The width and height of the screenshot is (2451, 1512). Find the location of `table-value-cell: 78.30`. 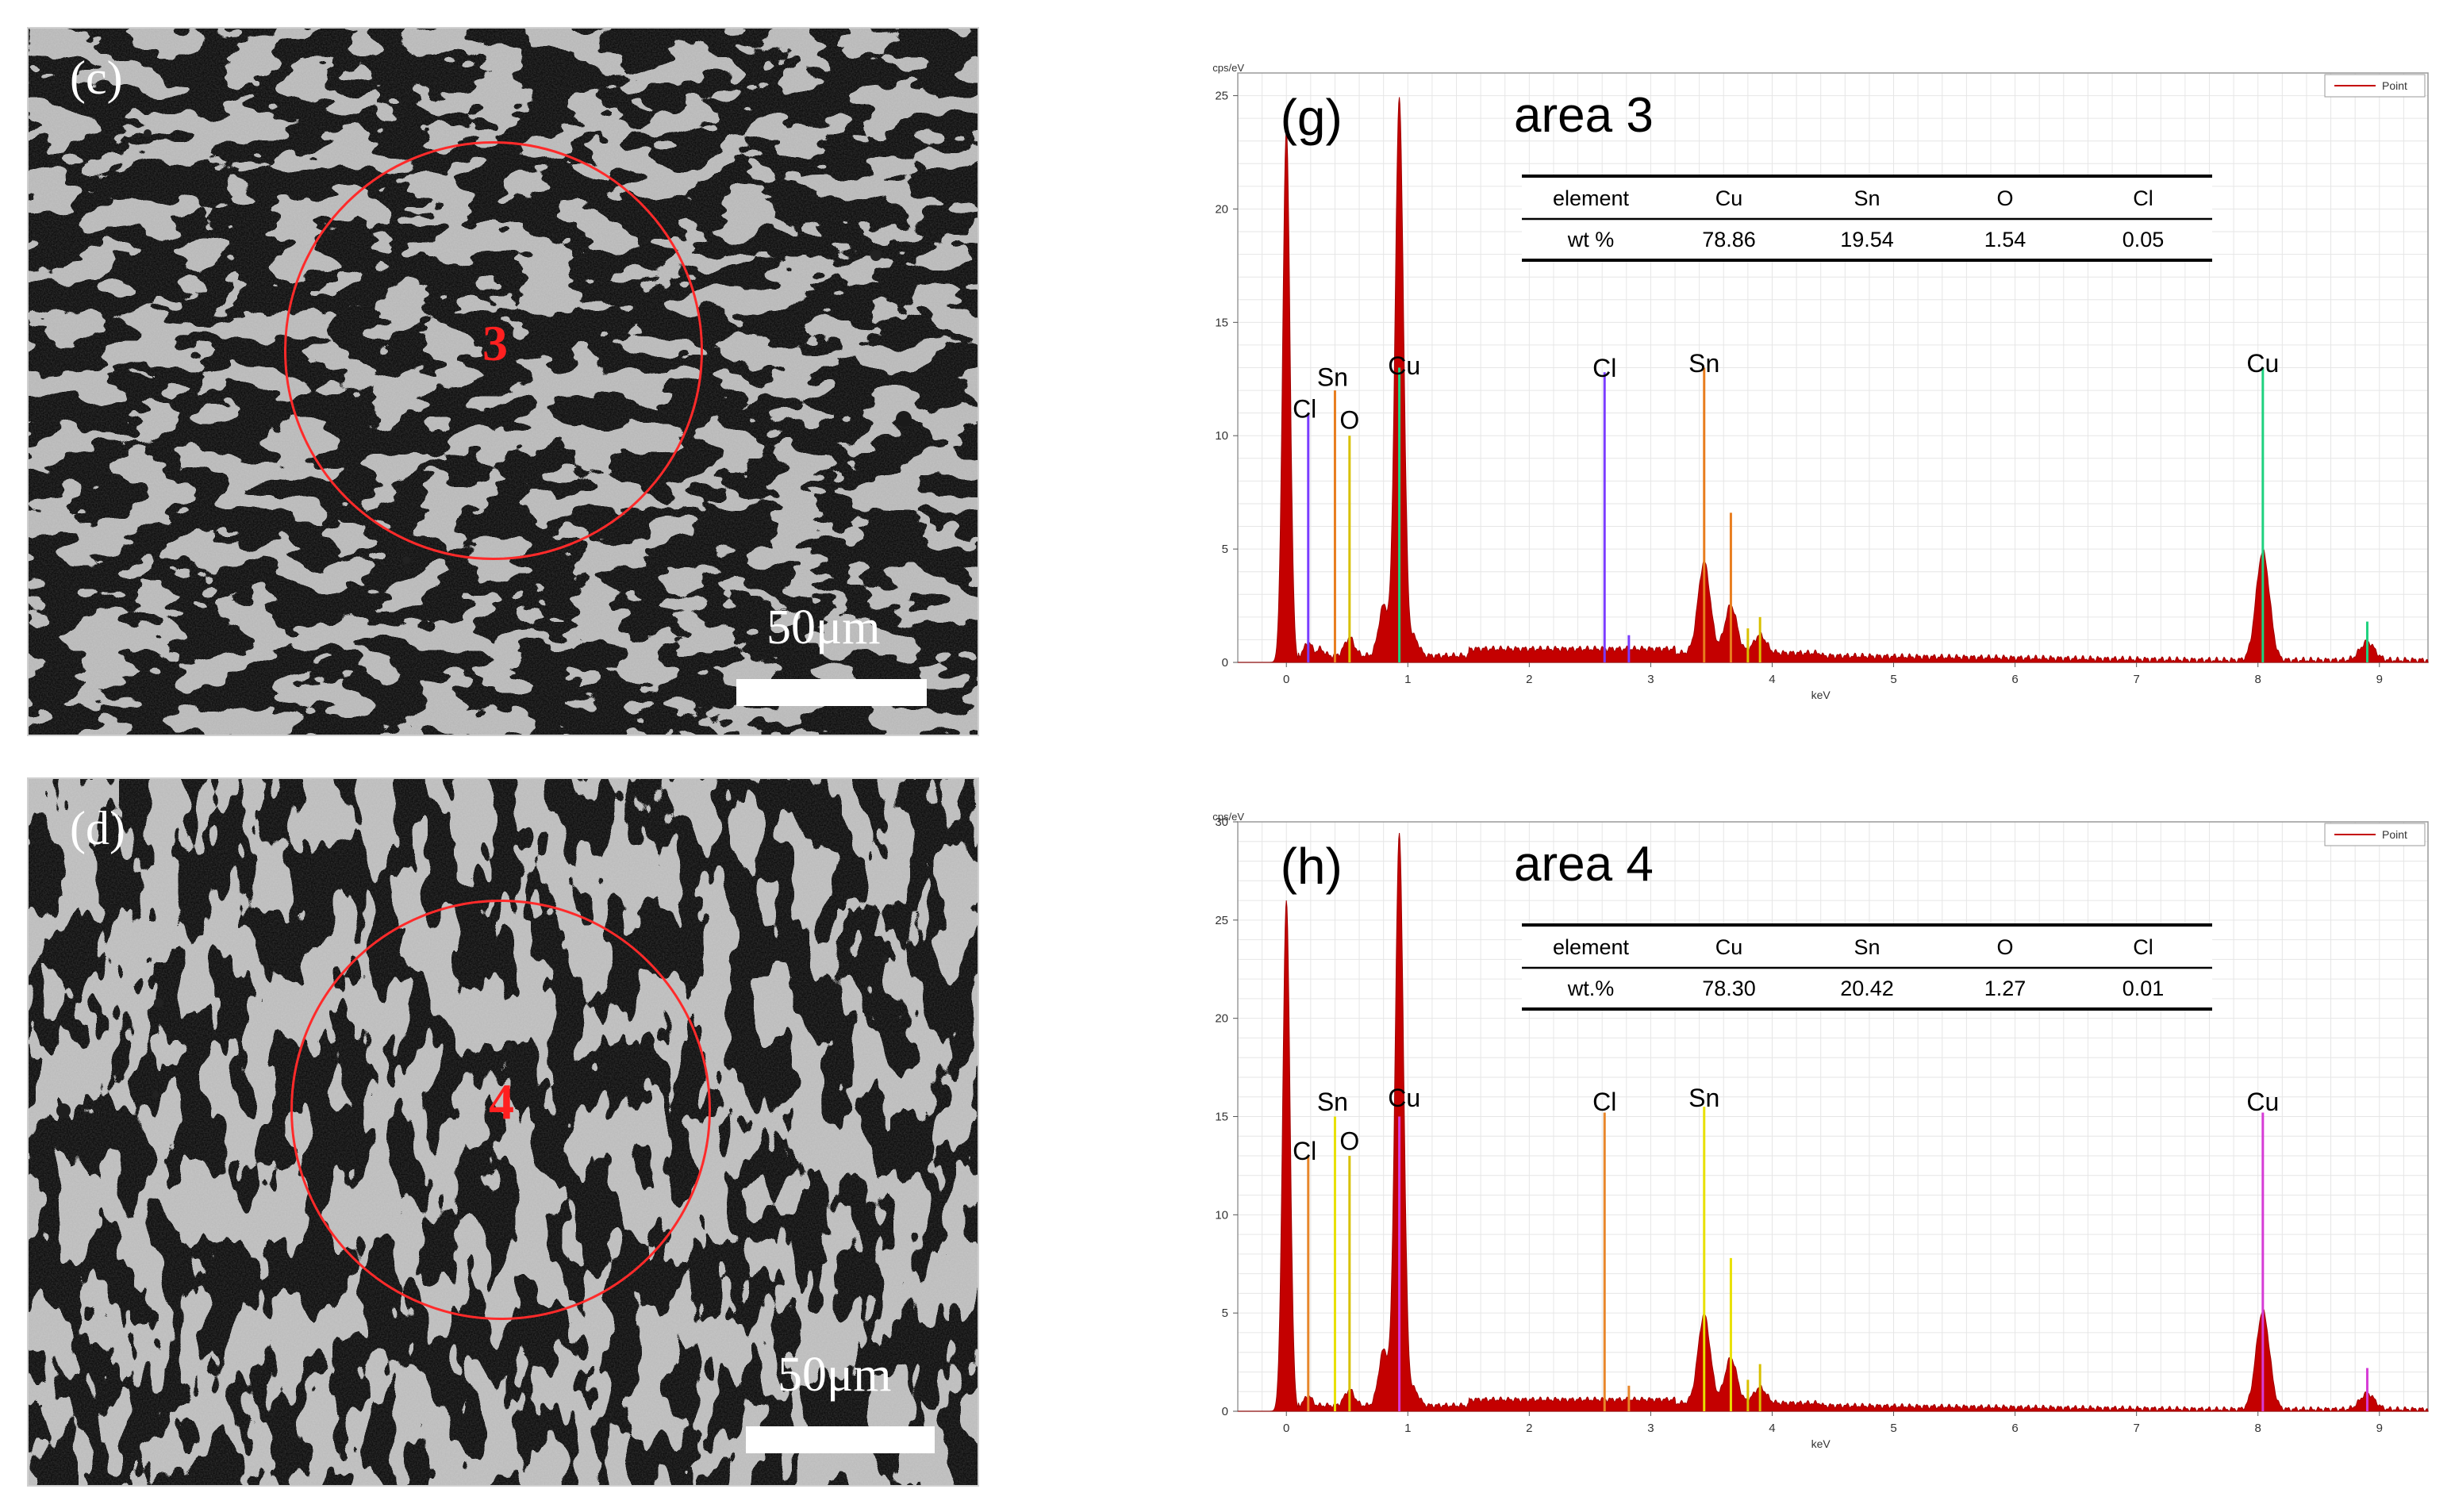

table-value-cell: 78.30 is located at coordinates (1729, 989).